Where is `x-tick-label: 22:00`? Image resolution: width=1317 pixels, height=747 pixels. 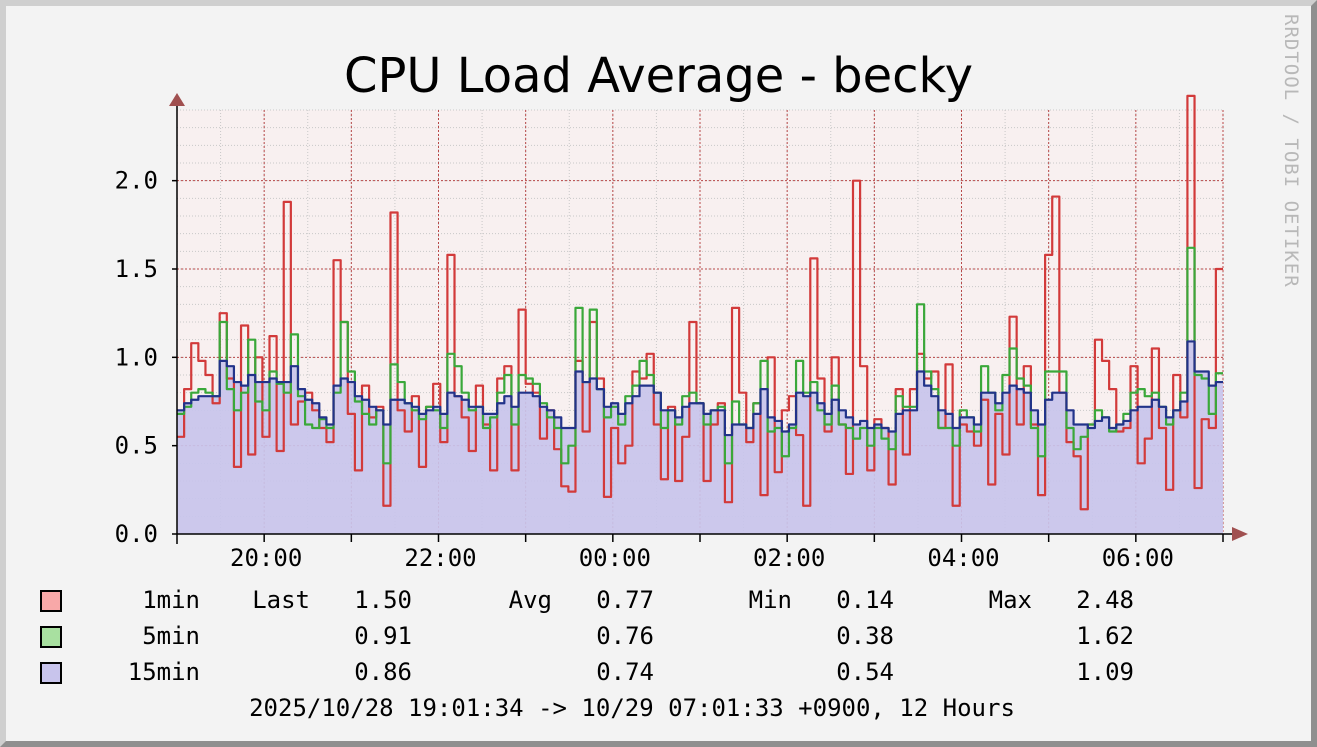 x-tick-label: 22:00 is located at coordinates (440, 558).